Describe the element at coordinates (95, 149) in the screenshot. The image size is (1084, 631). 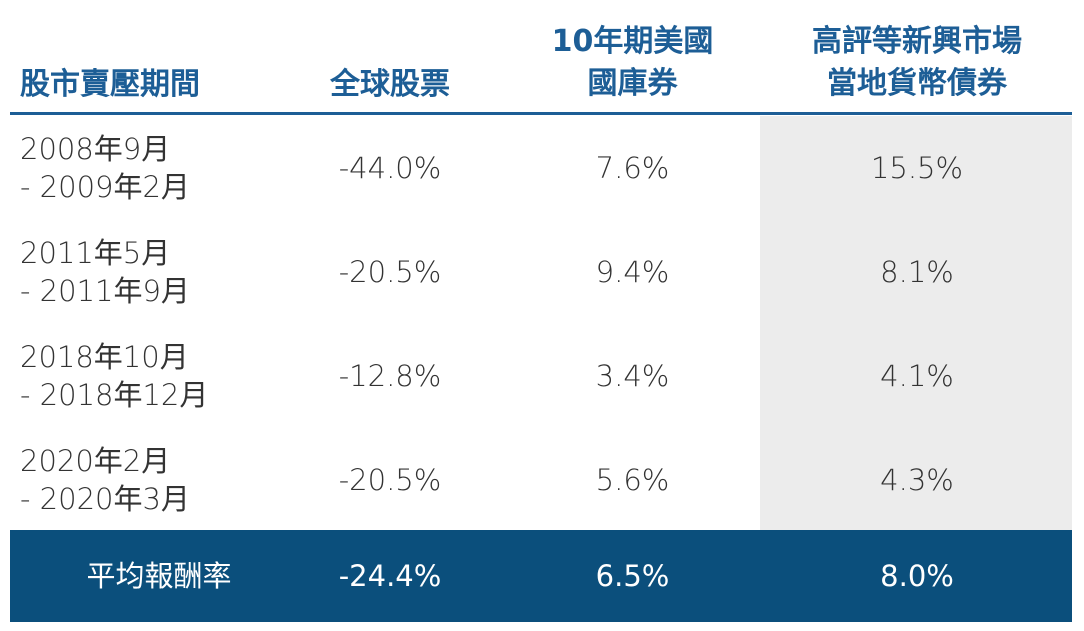
I see `period-text: 2008年9月` at that location.